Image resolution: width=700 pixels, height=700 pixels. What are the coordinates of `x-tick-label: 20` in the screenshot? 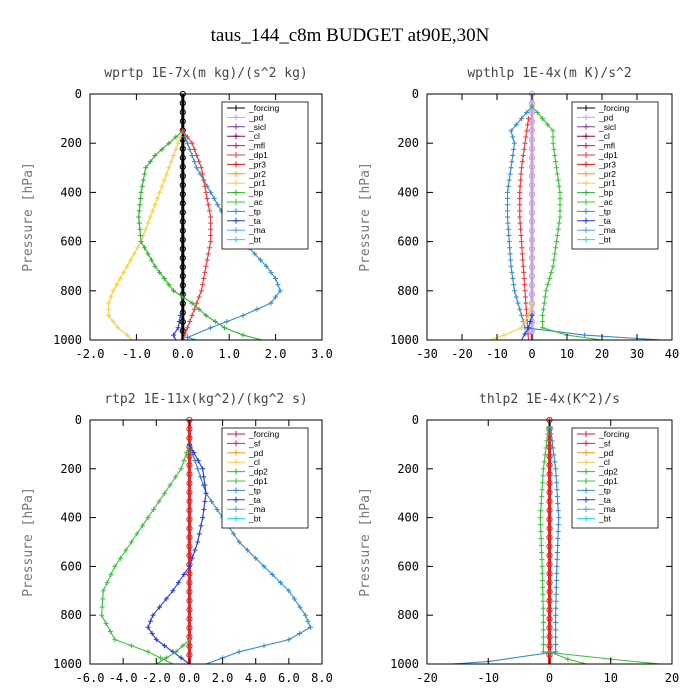 It's located at (672, 678).